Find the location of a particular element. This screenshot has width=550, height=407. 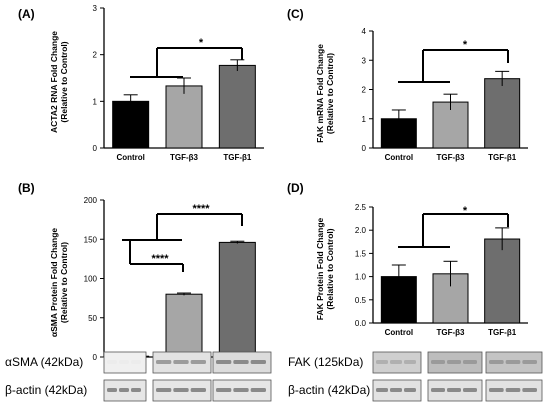

y-tick-label: 2.5 is located at coordinates (361, 207).